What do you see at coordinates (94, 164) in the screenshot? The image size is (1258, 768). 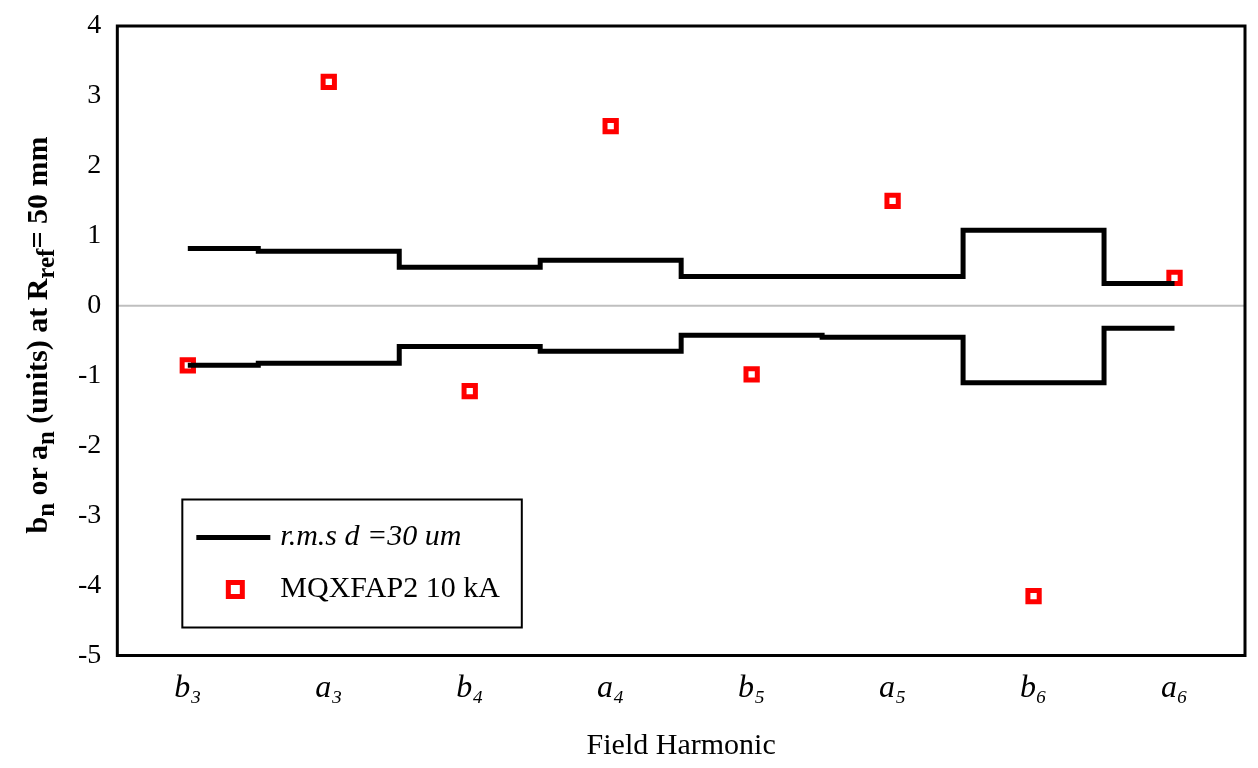 I see `y-tick-label: 2` at bounding box center [94, 164].